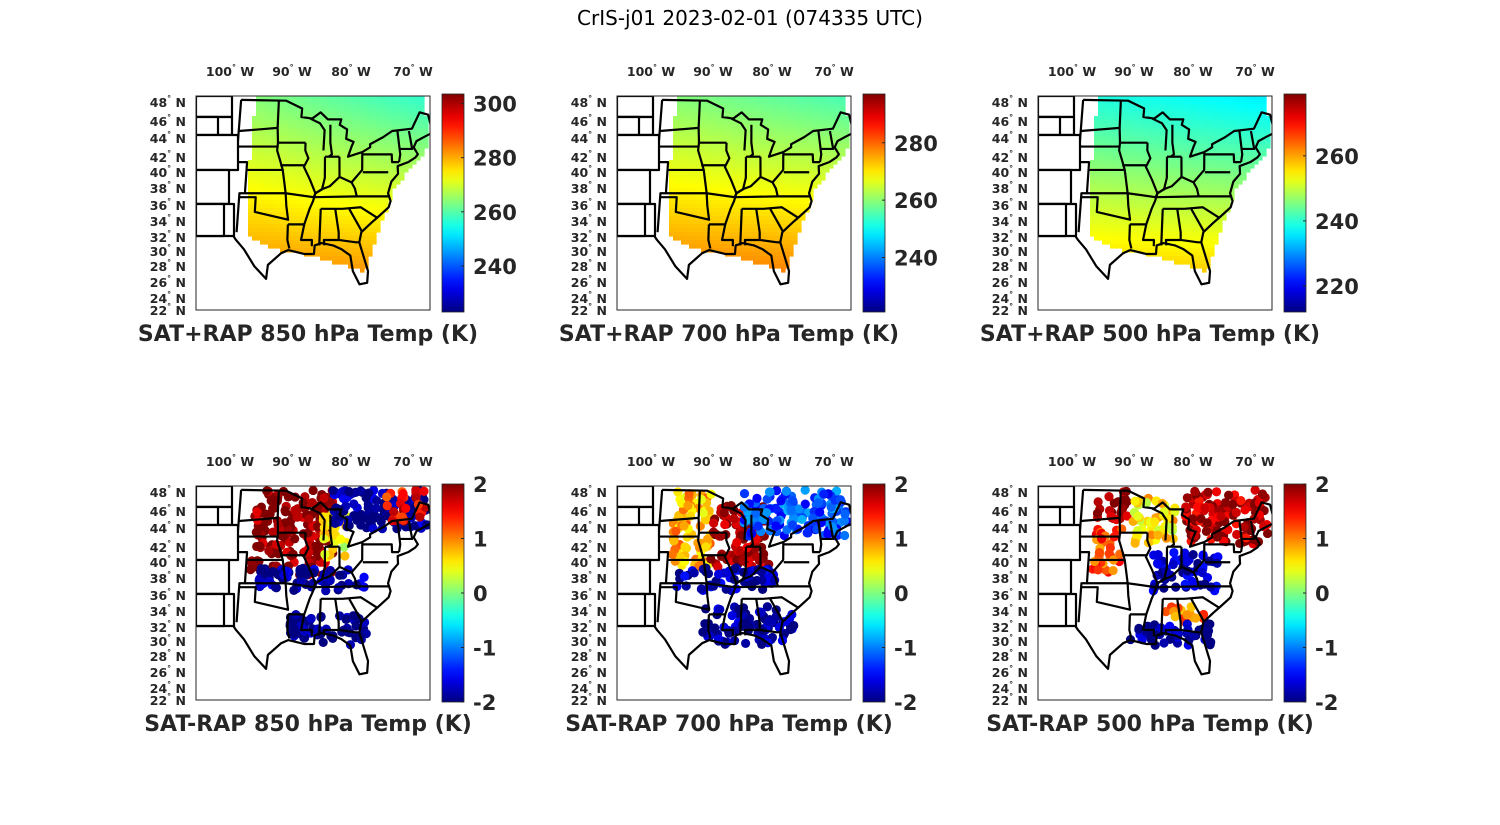  What do you see at coordinates (1010, 310) in the screenshot?
I see `lat-tick-label: 22° N` at bounding box center [1010, 310].